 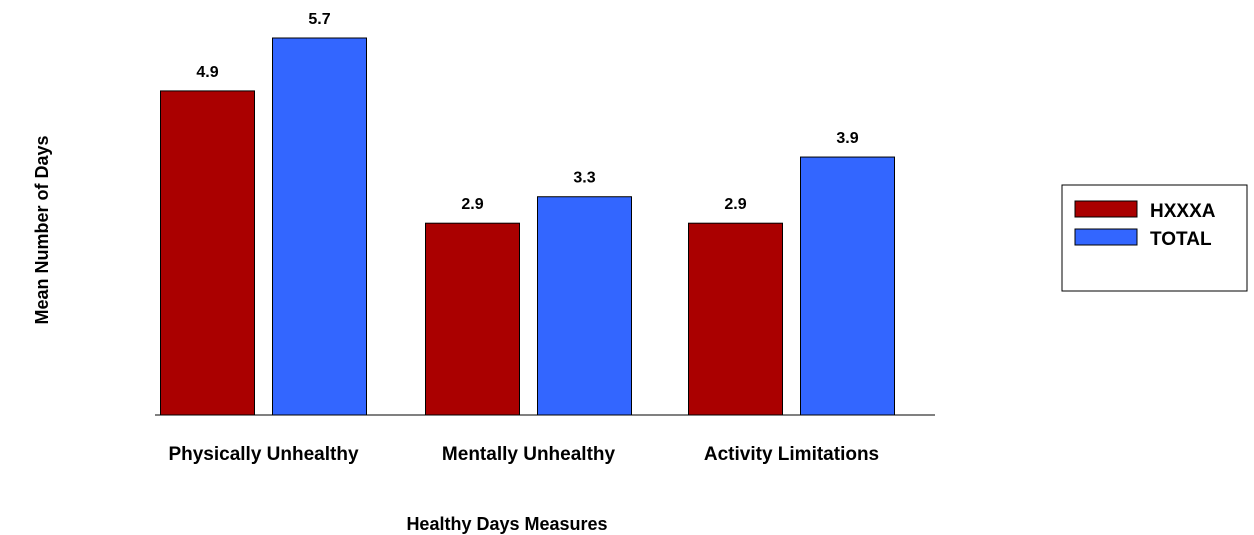 I want to click on bar-hxxxa-physically-unhealthy, so click(x=207, y=253).